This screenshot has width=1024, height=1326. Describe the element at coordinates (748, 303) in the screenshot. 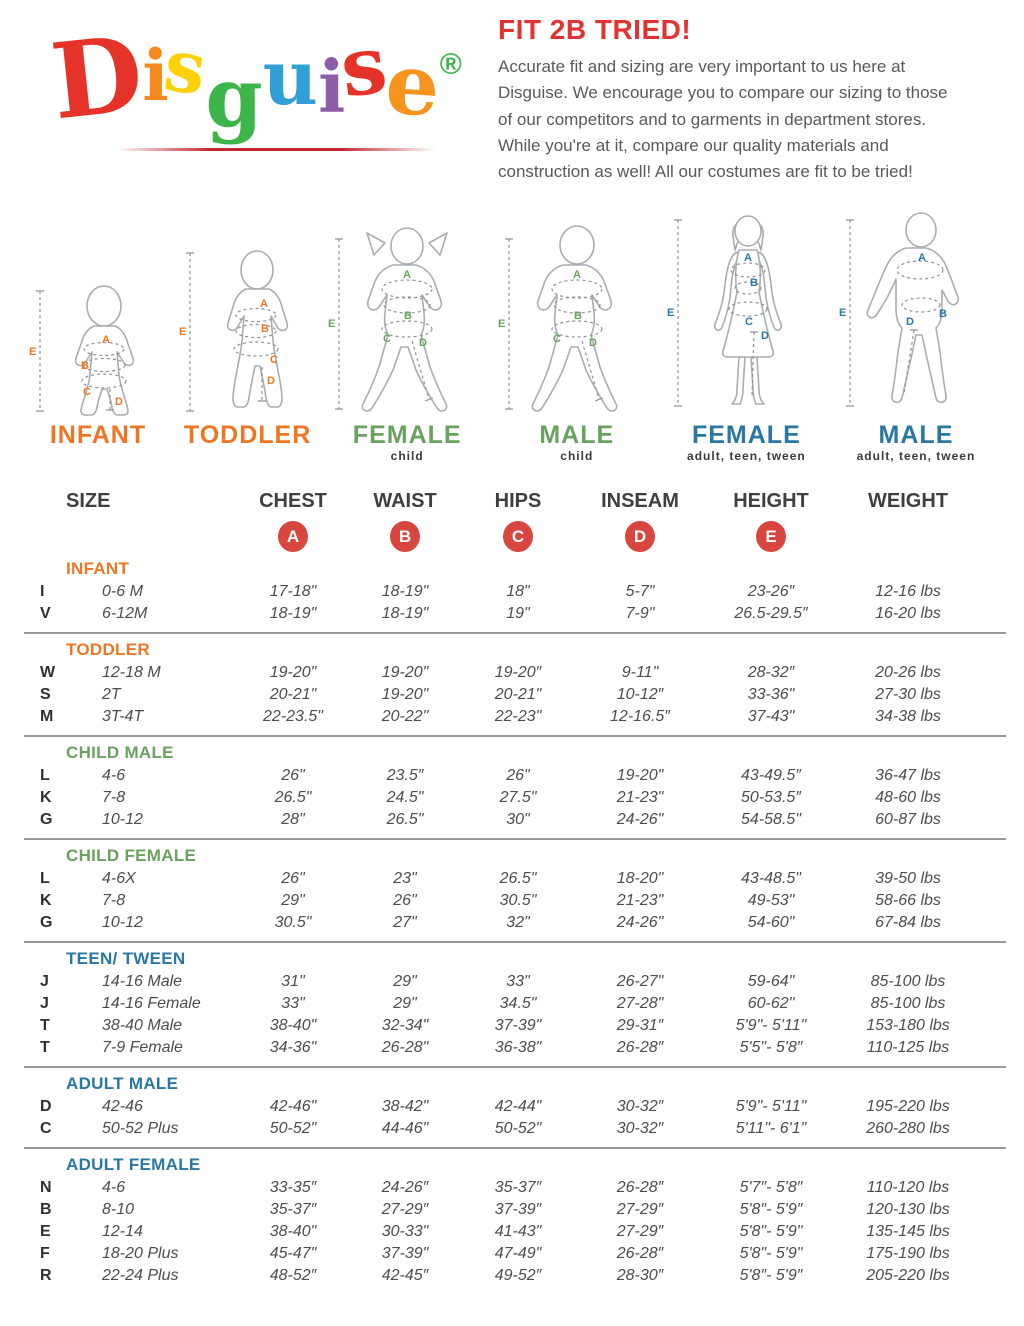

I see `torso-dress` at that location.